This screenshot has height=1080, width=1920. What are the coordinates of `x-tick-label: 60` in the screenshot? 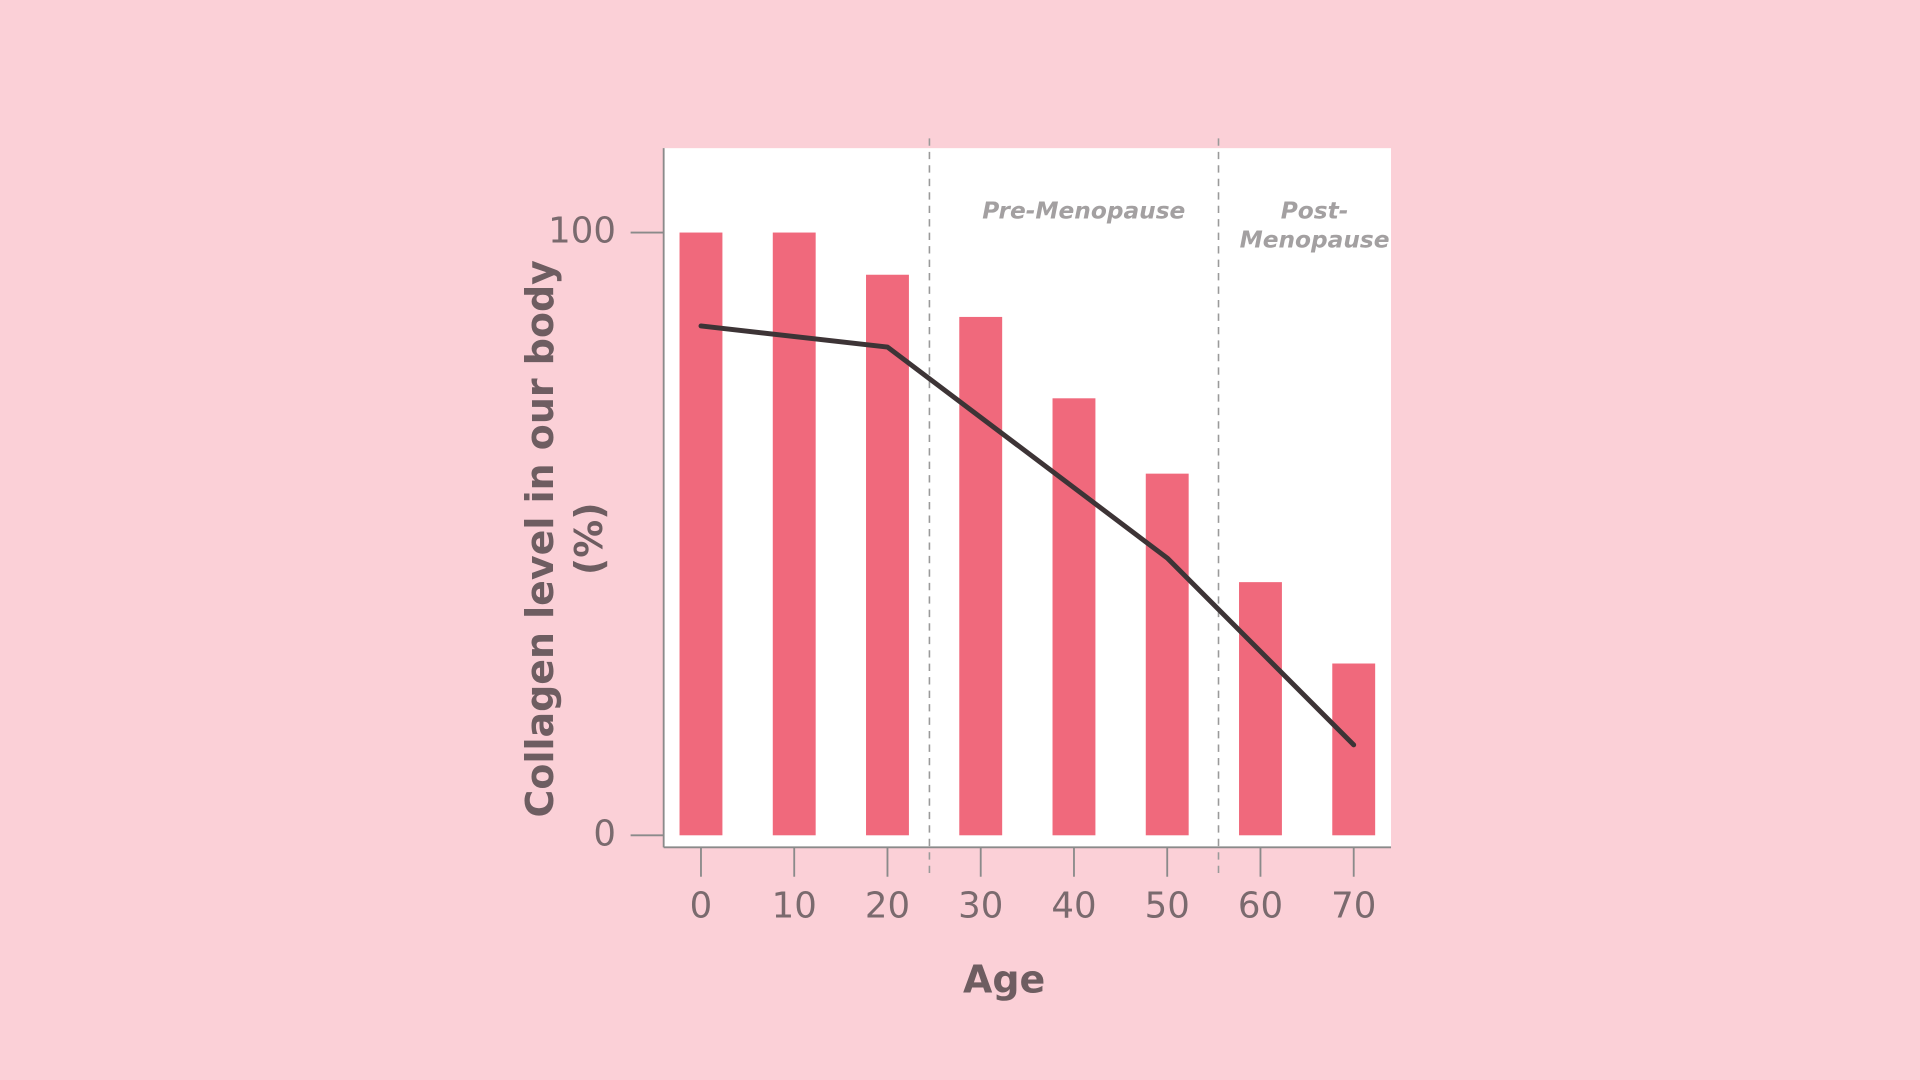 It's located at (1260, 905).